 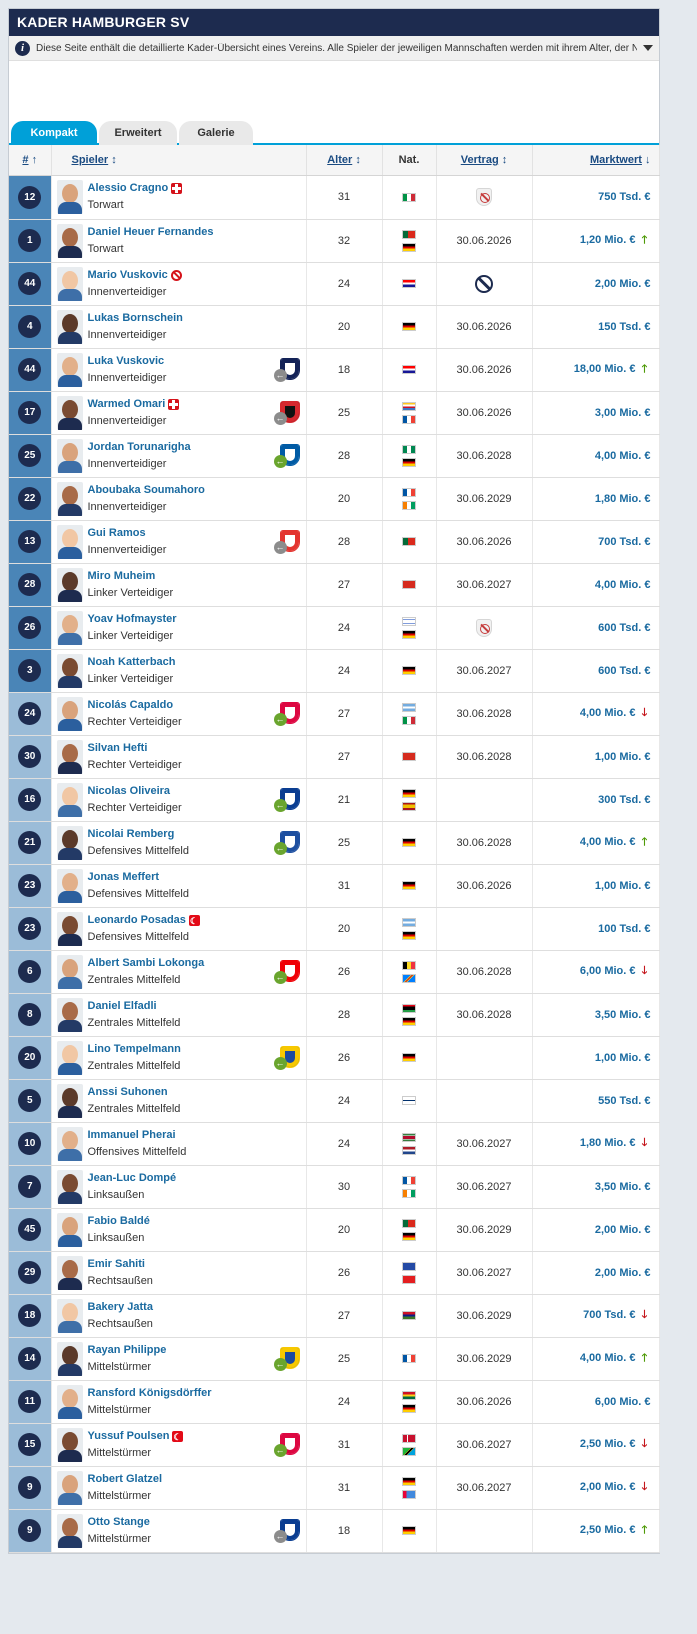 What do you see at coordinates (127, 1091) in the screenshot?
I see `player-name-link: Anssi Suhonen` at bounding box center [127, 1091].